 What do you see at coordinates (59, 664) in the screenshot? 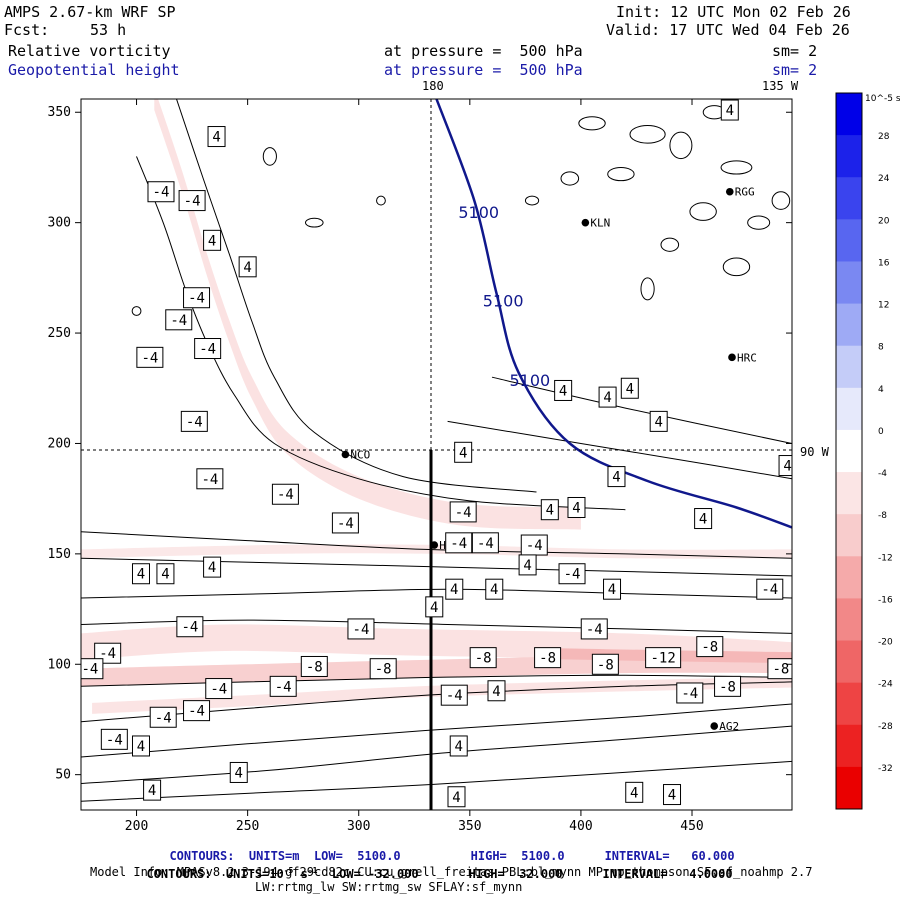
I see `y-tick-label: 100` at bounding box center [59, 664].